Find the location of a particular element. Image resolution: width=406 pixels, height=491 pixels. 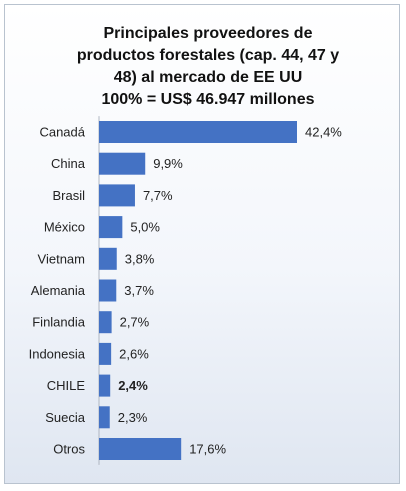

bar-otros is located at coordinates (140, 449).